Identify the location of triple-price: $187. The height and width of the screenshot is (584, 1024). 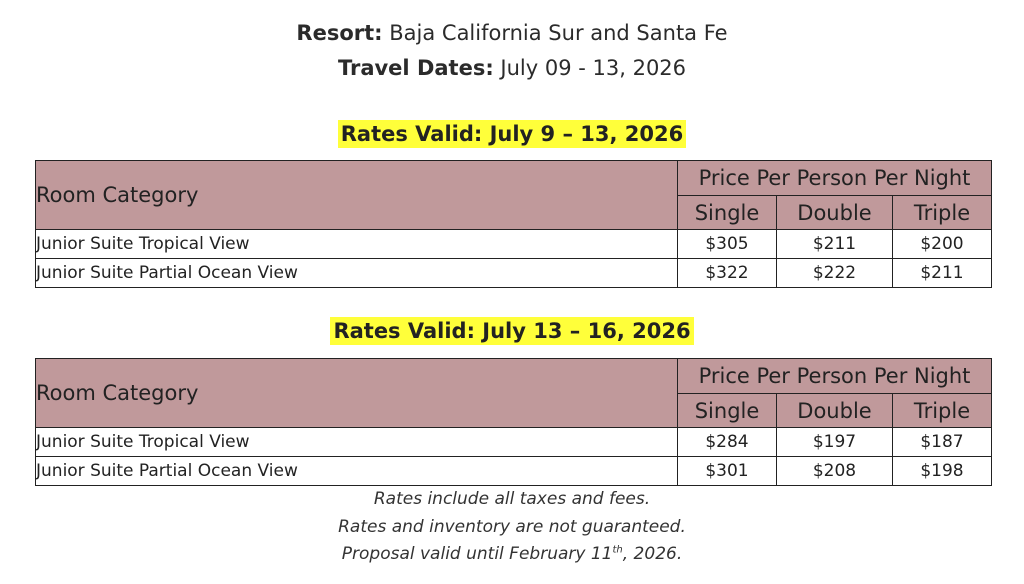
(942, 442).